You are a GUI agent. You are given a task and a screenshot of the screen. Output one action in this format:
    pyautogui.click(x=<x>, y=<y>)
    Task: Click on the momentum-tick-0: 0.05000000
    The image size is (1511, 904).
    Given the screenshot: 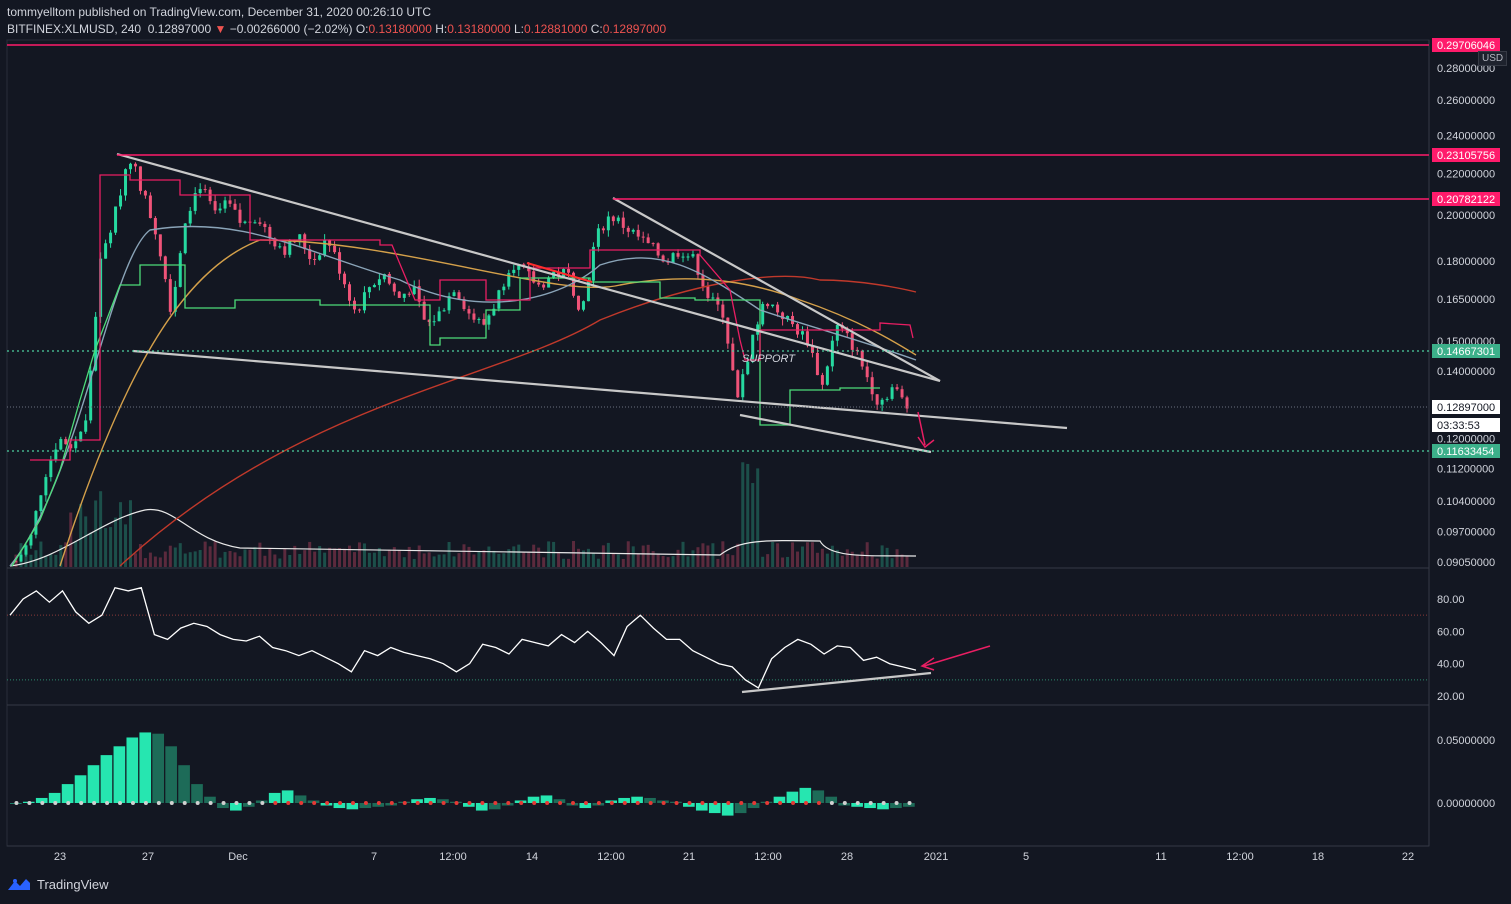 What is the action you would take?
    pyautogui.click(x=1466, y=741)
    